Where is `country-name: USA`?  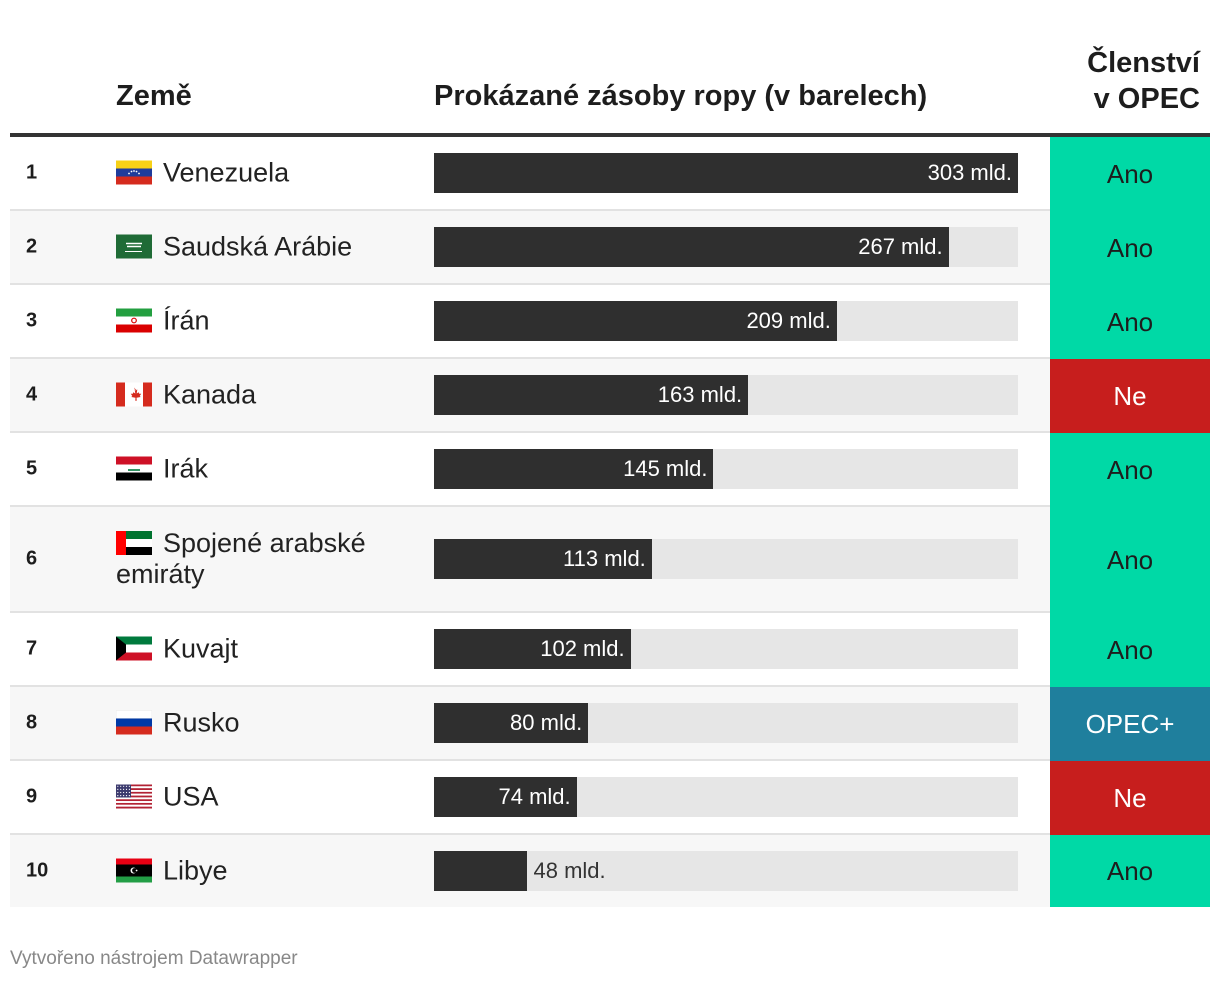 country-name: USA is located at coordinates (191, 796).